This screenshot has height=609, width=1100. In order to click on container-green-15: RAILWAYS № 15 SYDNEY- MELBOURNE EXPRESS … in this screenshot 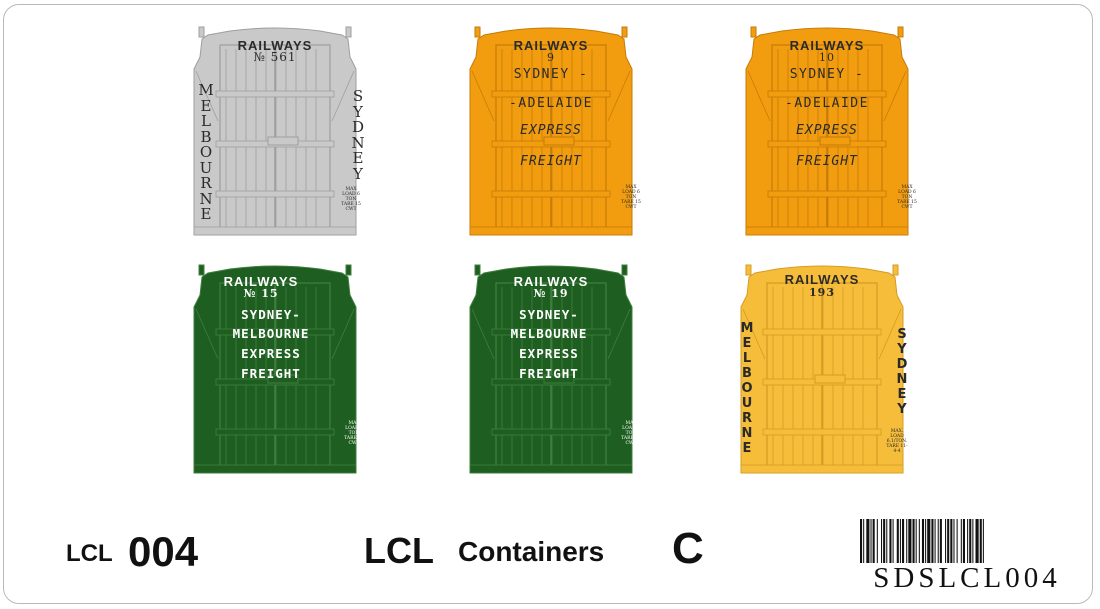, I will do `click(277, 369)`.